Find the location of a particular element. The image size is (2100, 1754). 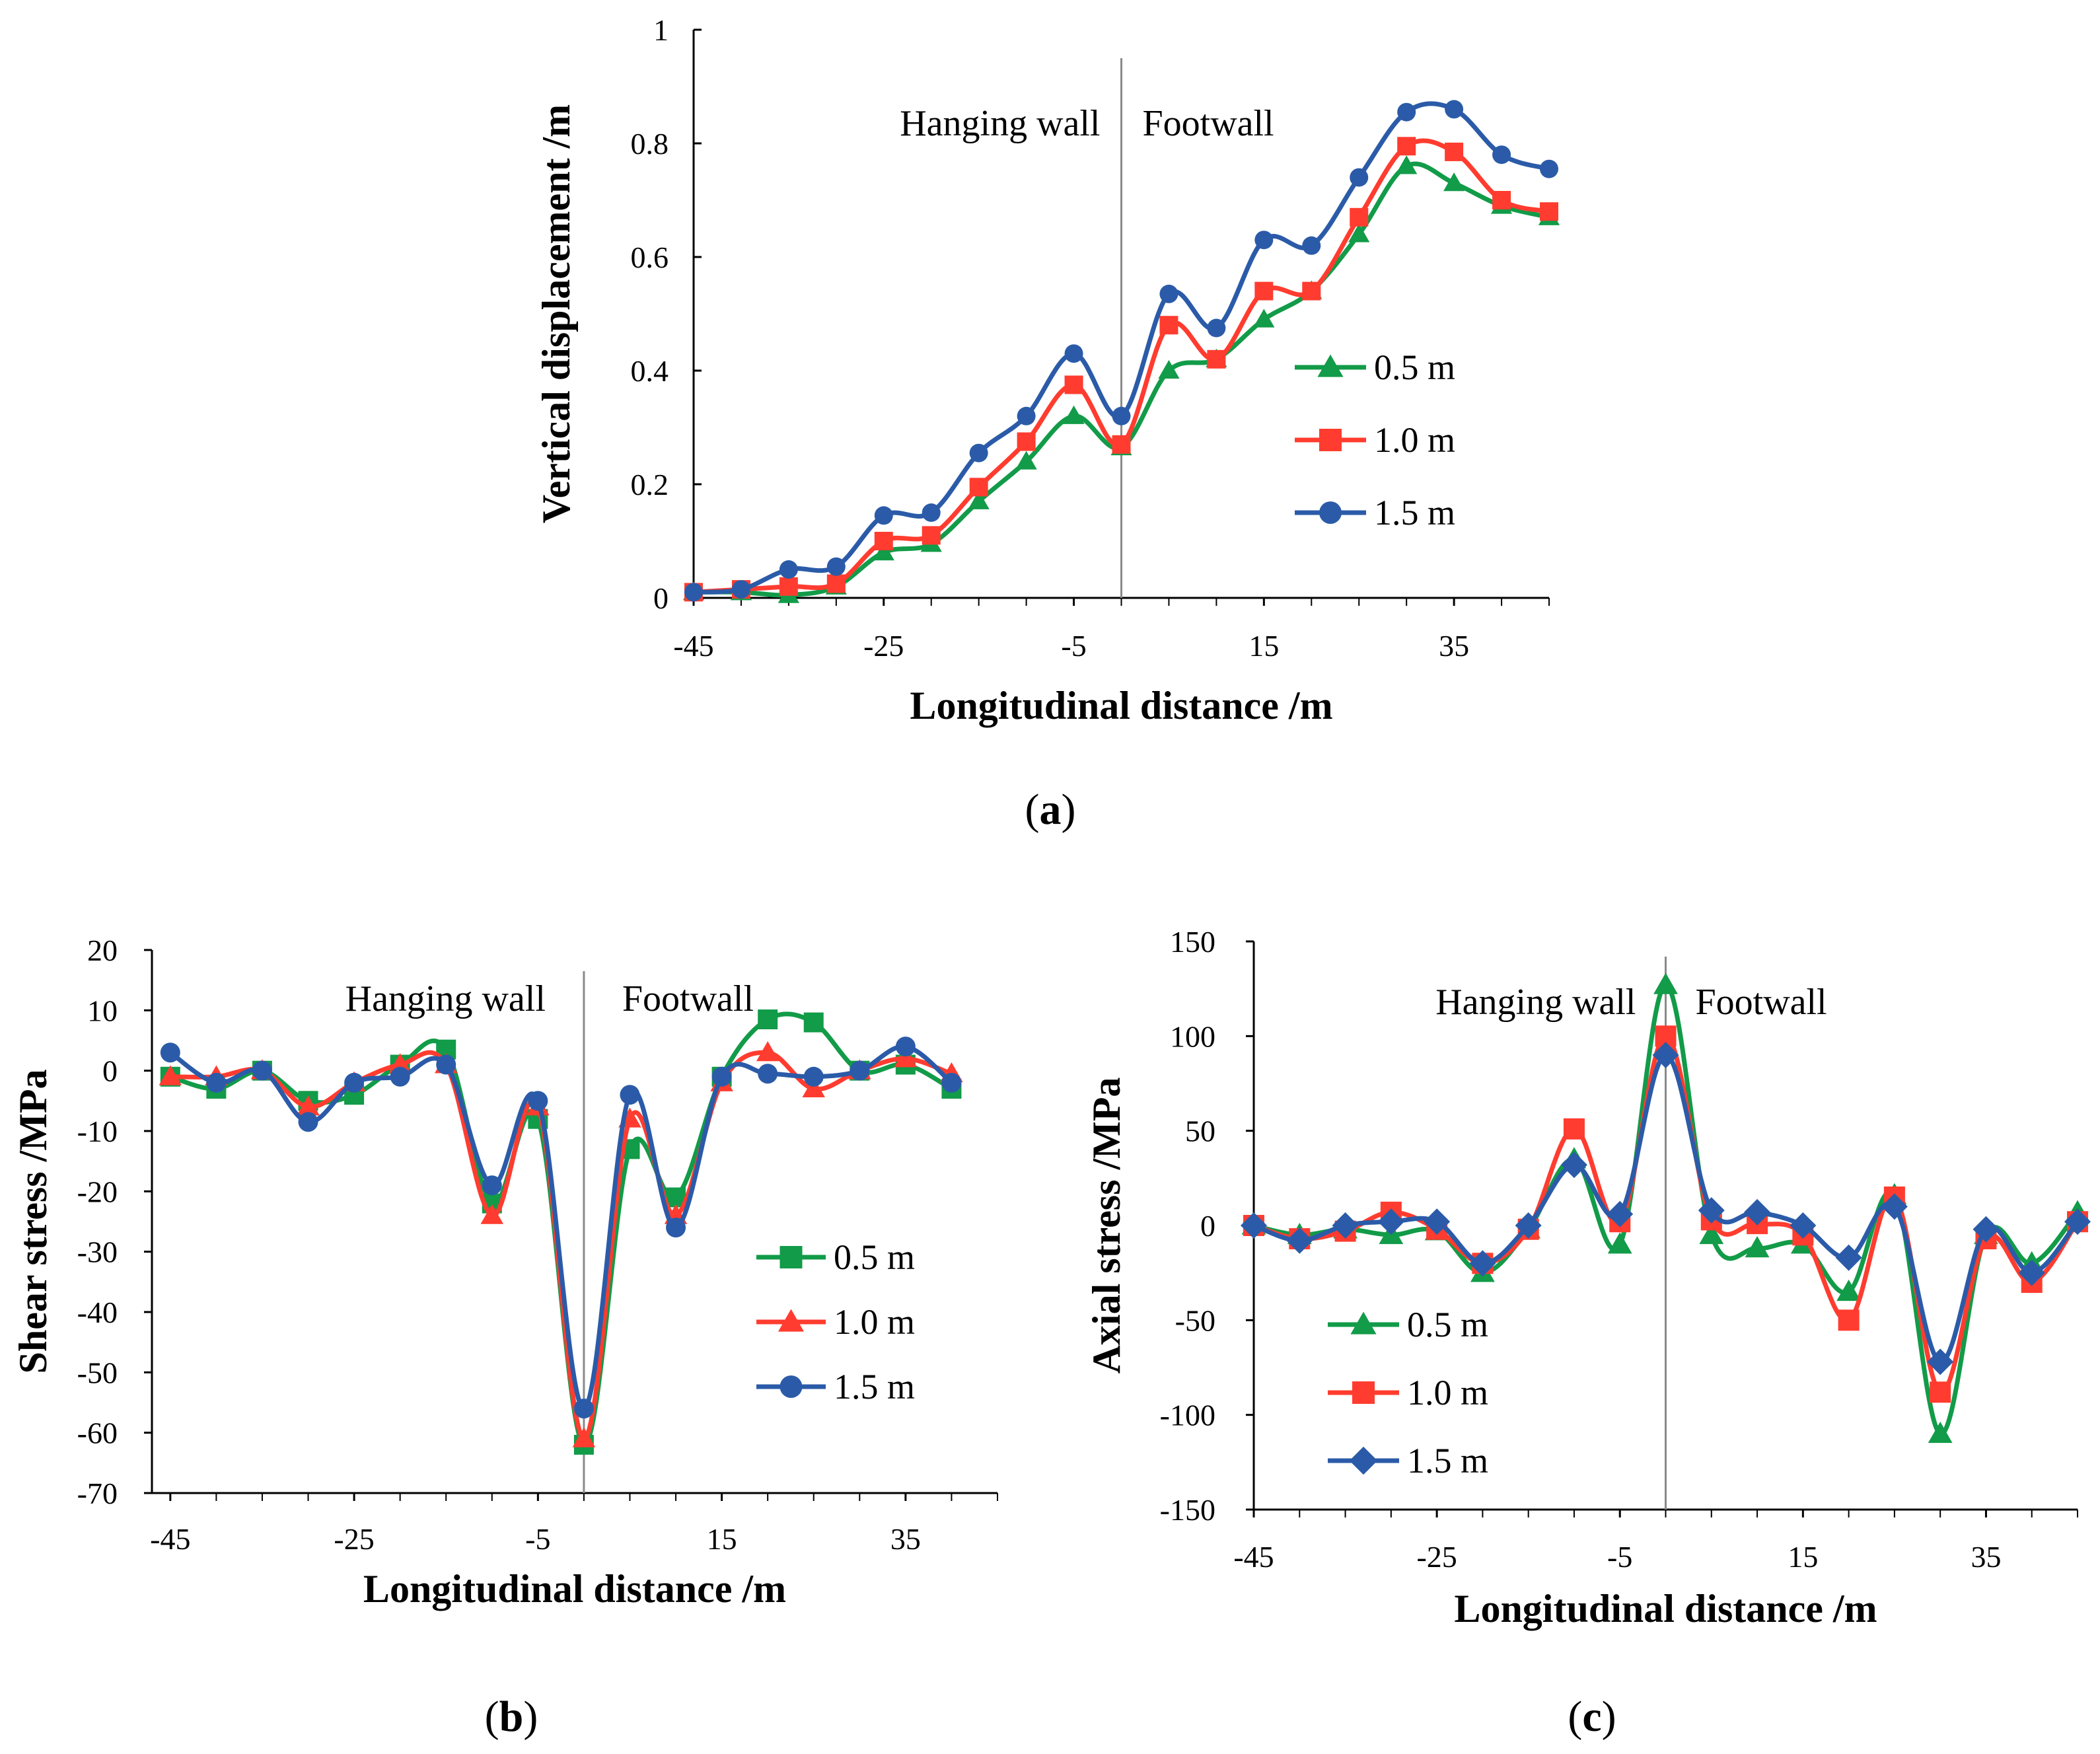

y-tick-label: 100 is located at coordinates (1192, 1036).